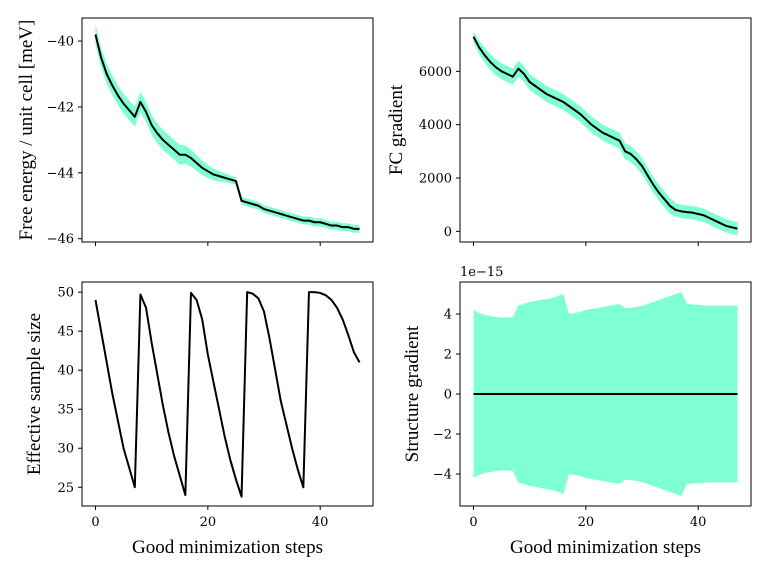  What do you see at coordinates (435, 125) in the screenshot?
I see `y-tick-label: 4000` at bounding box center [435, 125].